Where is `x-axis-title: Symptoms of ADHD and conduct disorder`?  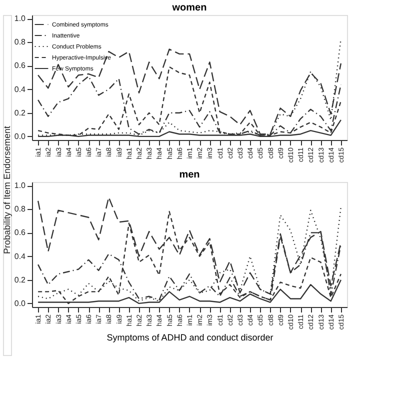 x-axis-title: Symptoms of ADHD and conduct disorder is located at coordinates (190, 337).